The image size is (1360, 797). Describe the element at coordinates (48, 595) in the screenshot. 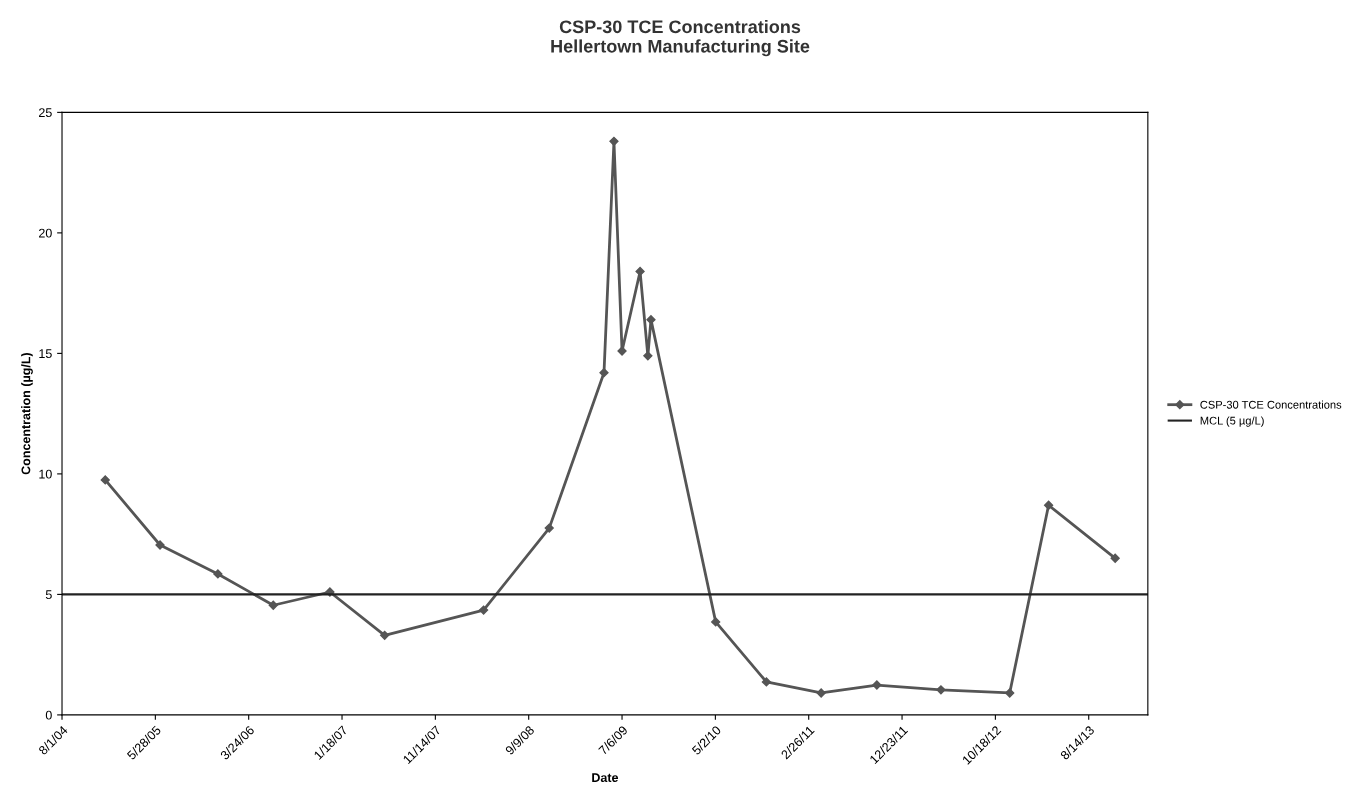

I see `y-tick-label: 5` at that location.